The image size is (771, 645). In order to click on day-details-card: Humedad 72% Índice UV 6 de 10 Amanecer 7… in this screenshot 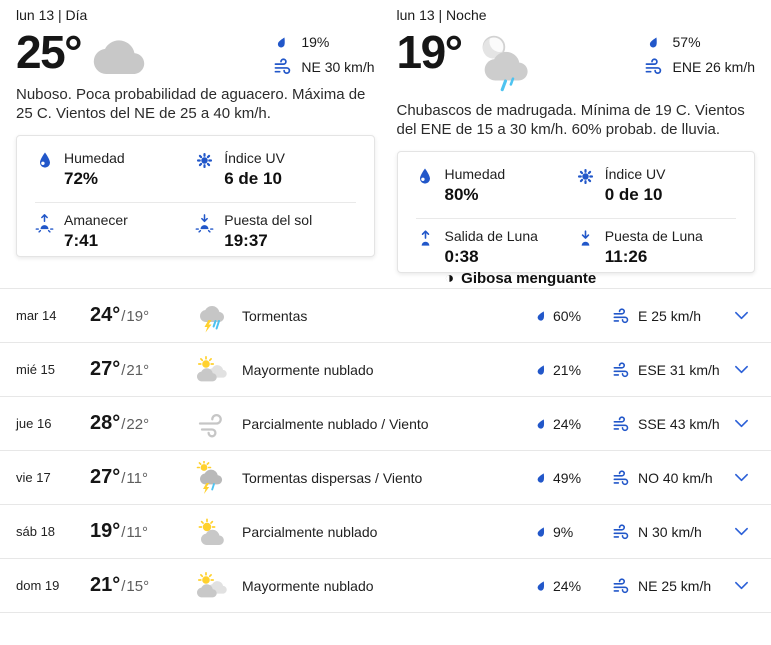, I will do `click(195, 196)`.